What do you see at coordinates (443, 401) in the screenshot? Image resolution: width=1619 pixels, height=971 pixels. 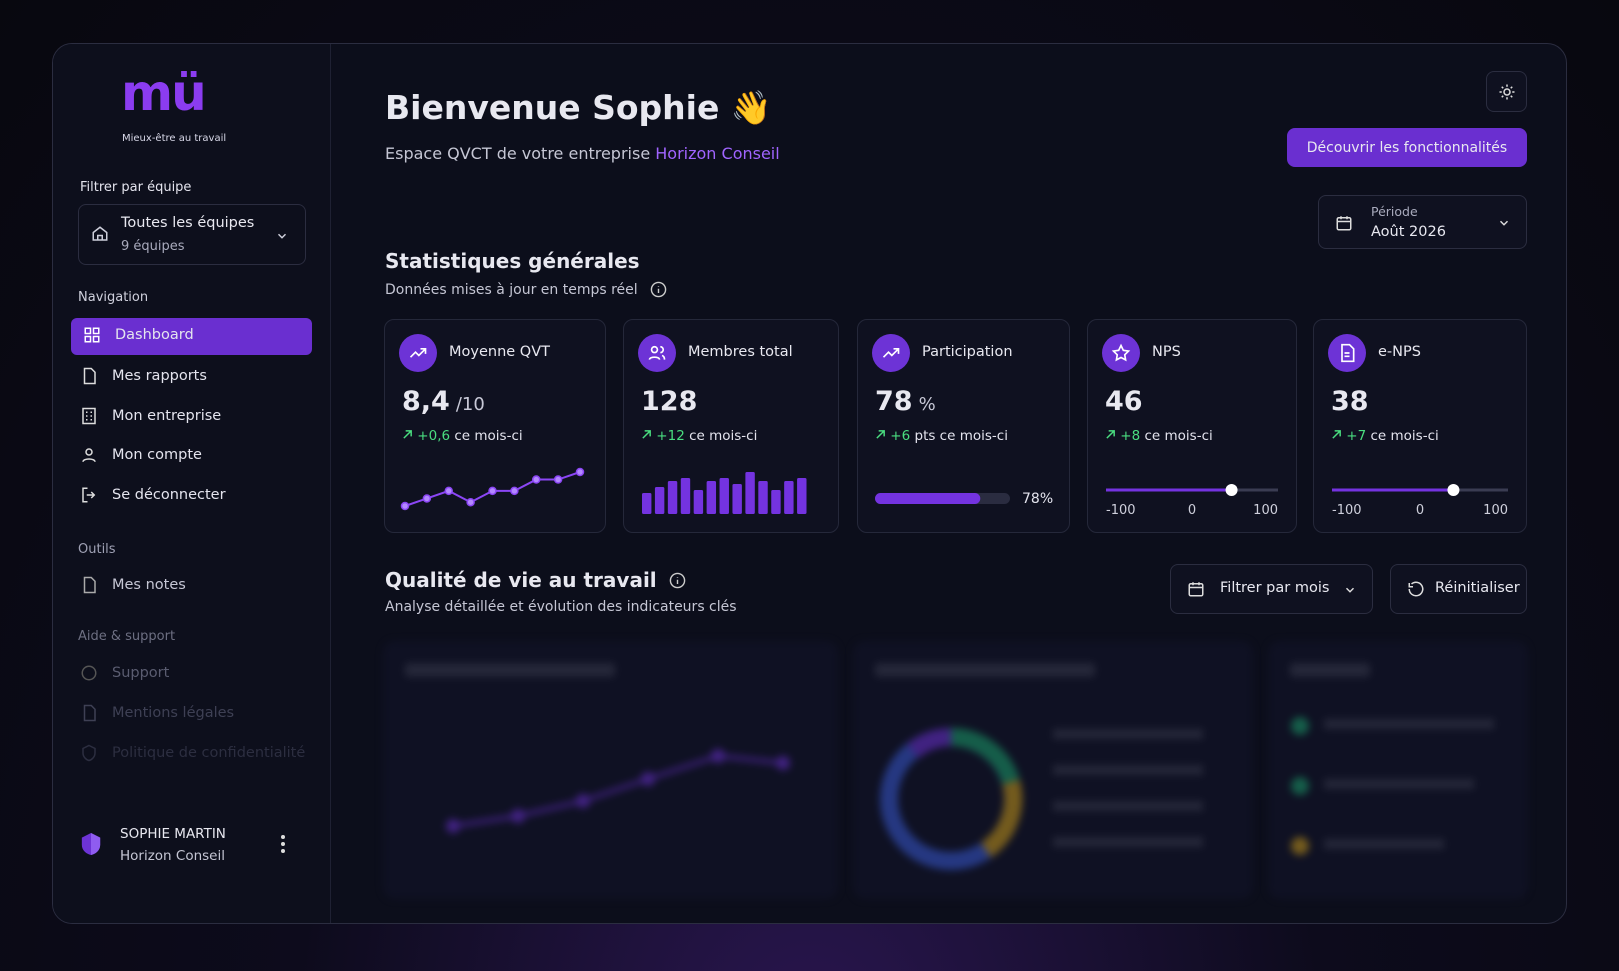 I see `card-value: 8,4/10` at bounding box center [443, 401].